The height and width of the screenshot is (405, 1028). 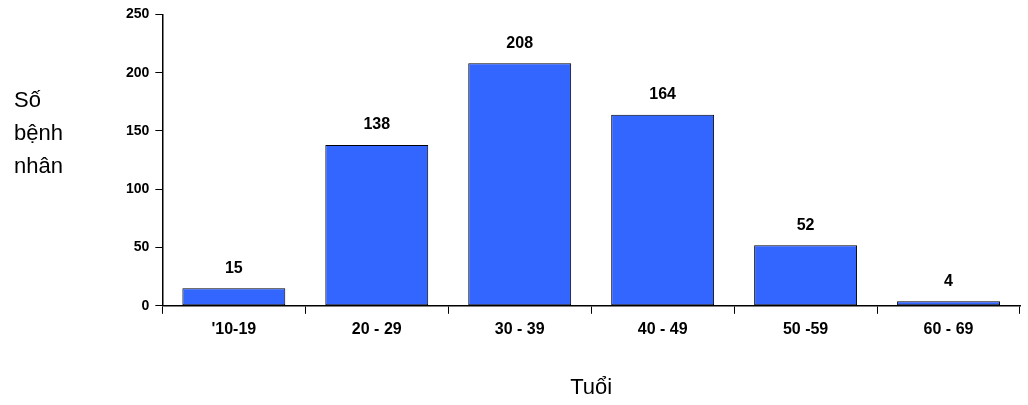 I want to click on data-label: 138, so click(x=377, y=124).